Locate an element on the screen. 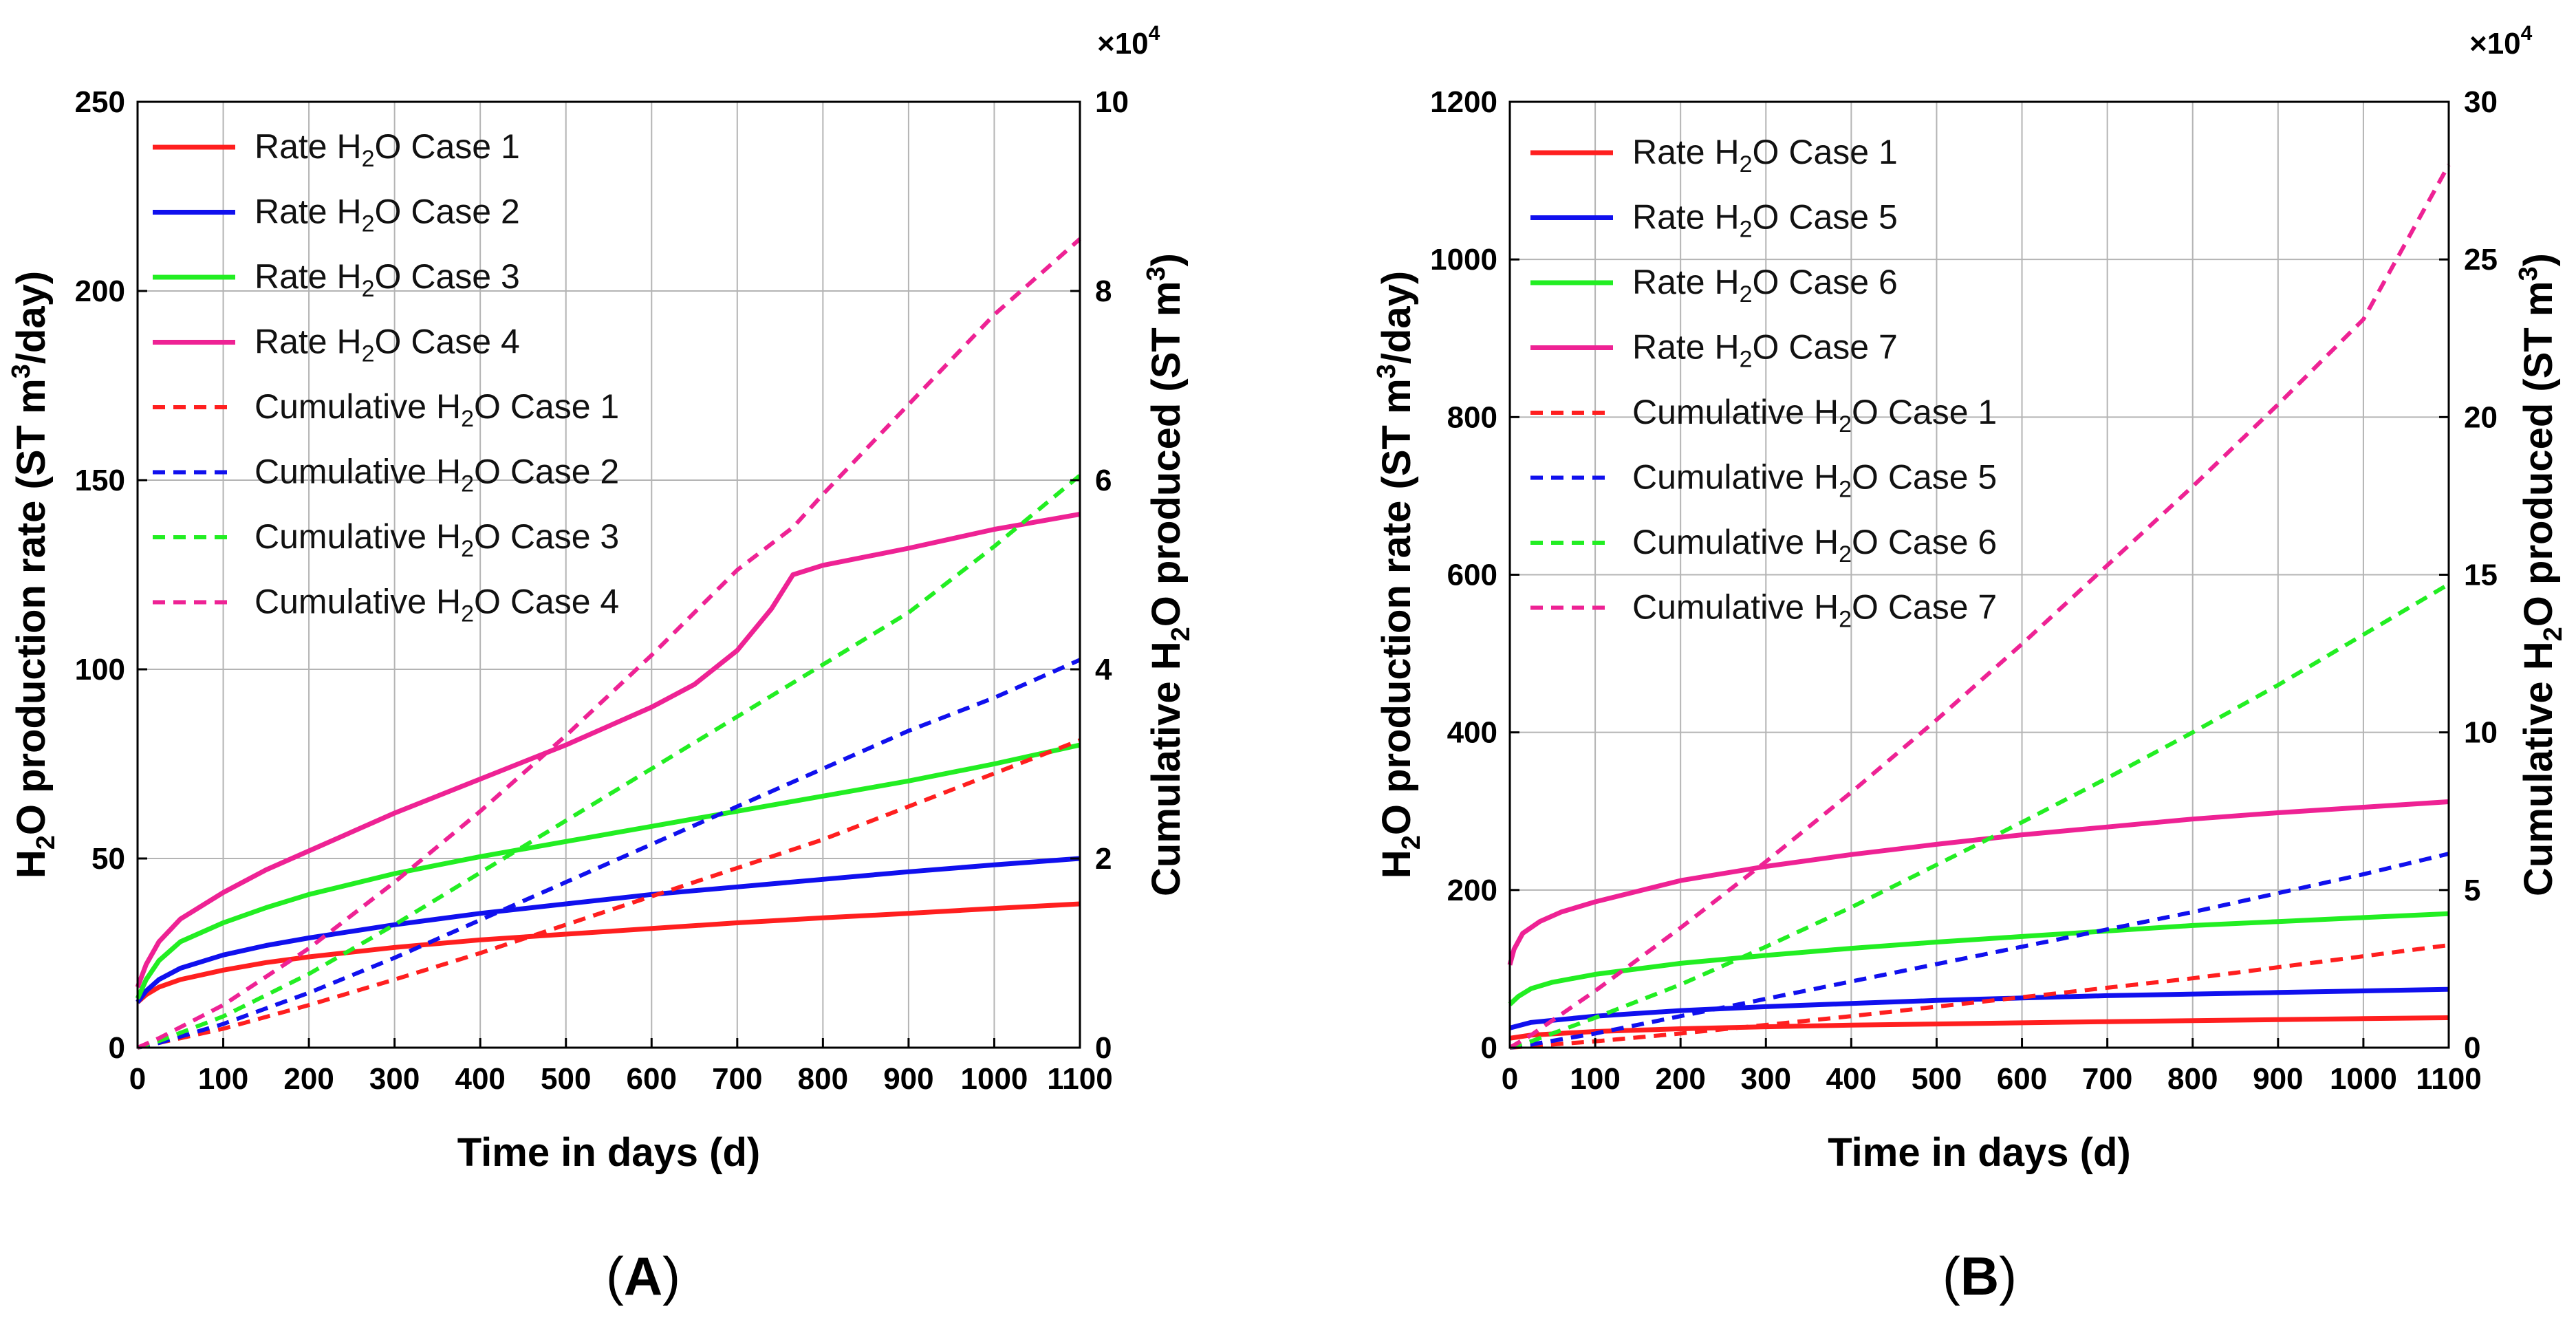 This screenshot has width=2576, height=1329. y-right-tick-label: 4 is located at coordinates (1103, 670).